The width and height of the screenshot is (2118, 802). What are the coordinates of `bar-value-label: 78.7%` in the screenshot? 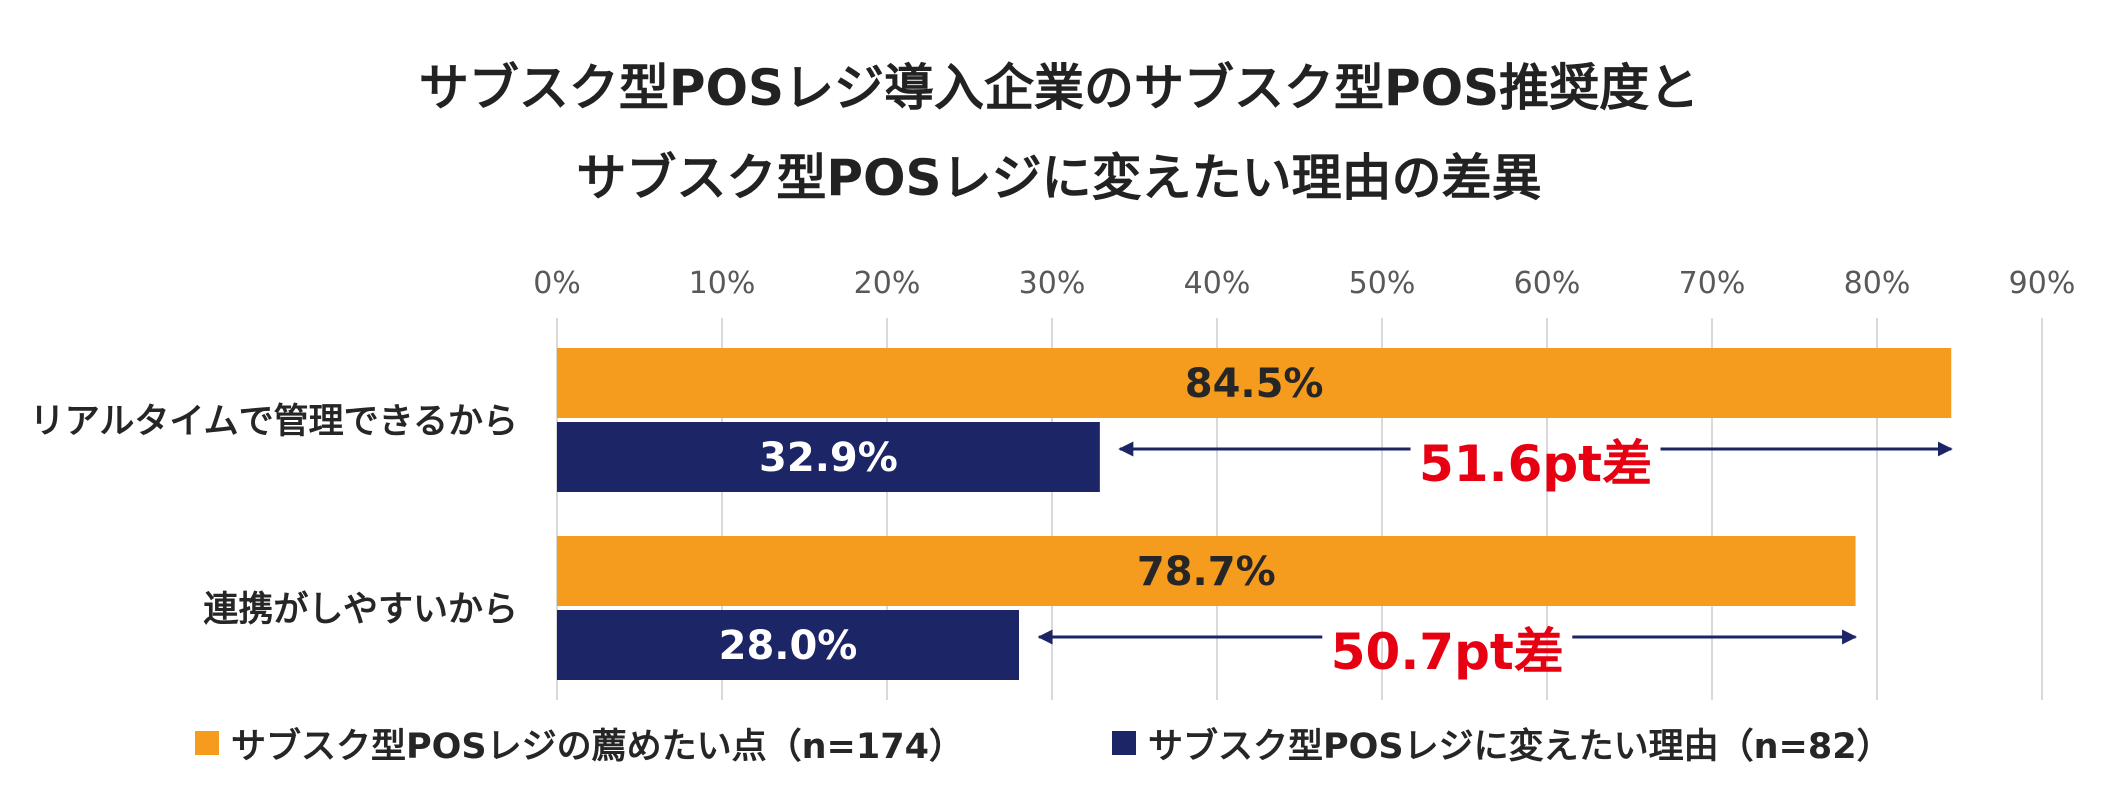 It's located at (1206, 572).